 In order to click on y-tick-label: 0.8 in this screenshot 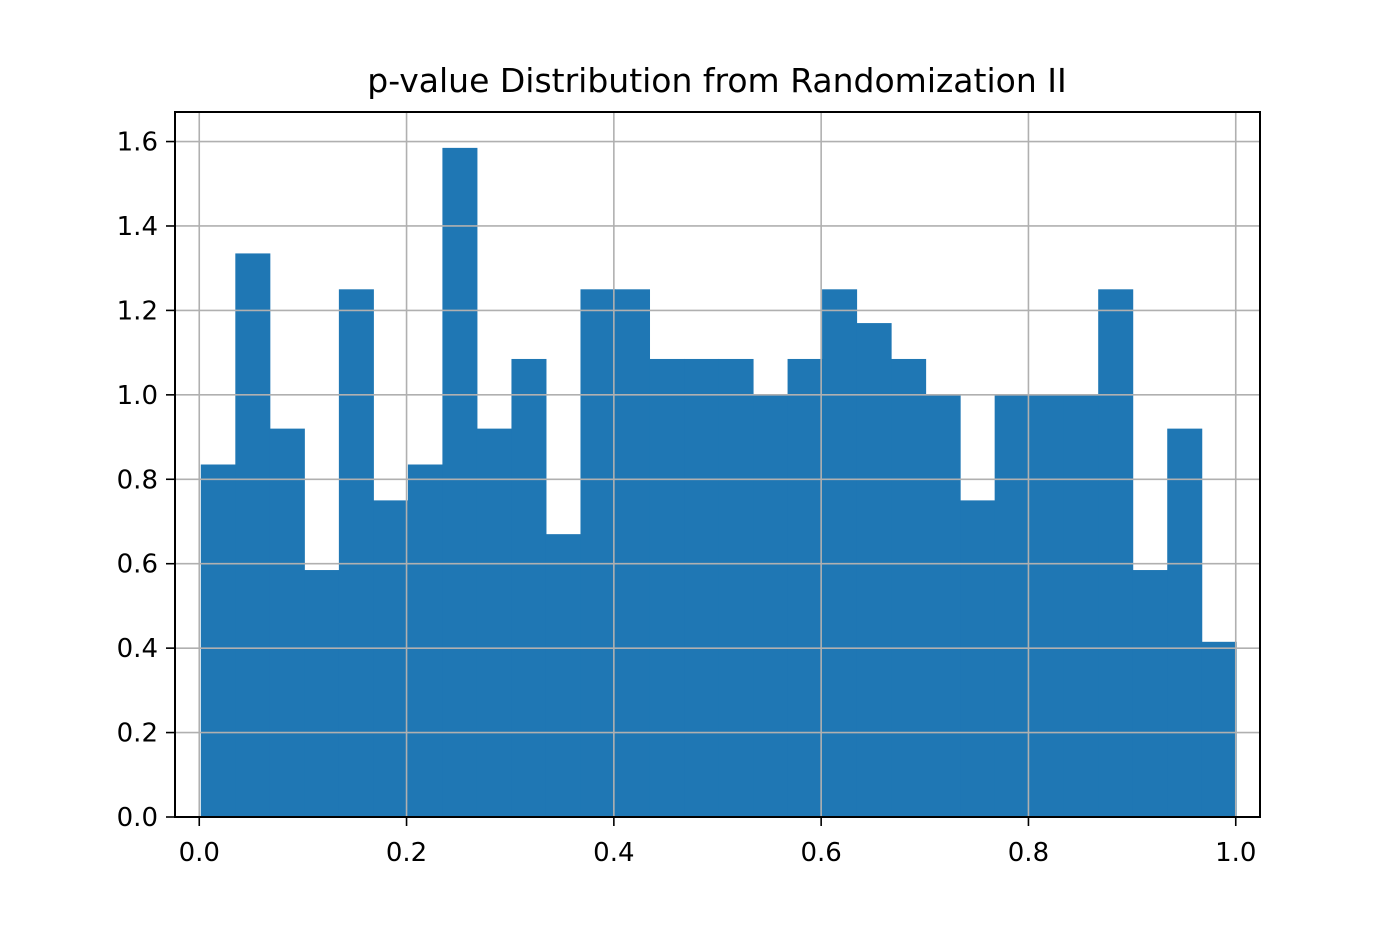, I will do `click(137, 480)`.